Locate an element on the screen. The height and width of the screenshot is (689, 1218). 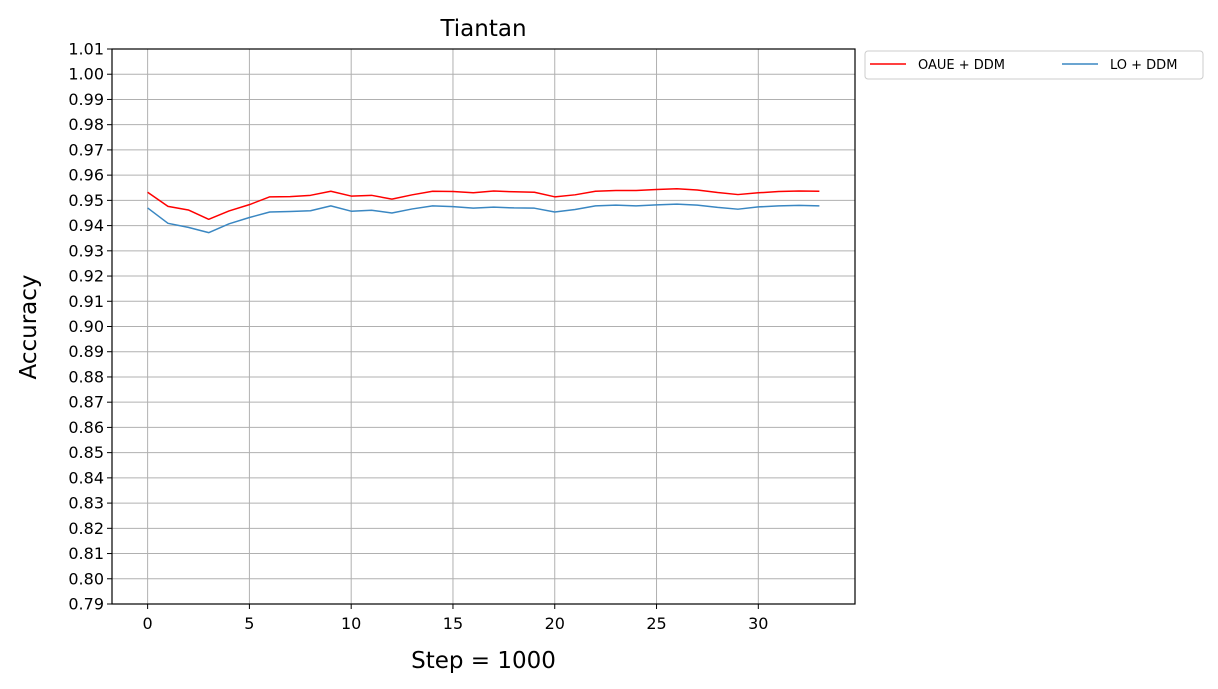
y-tick-label: 0.83 is located at coordinates (86, 503).